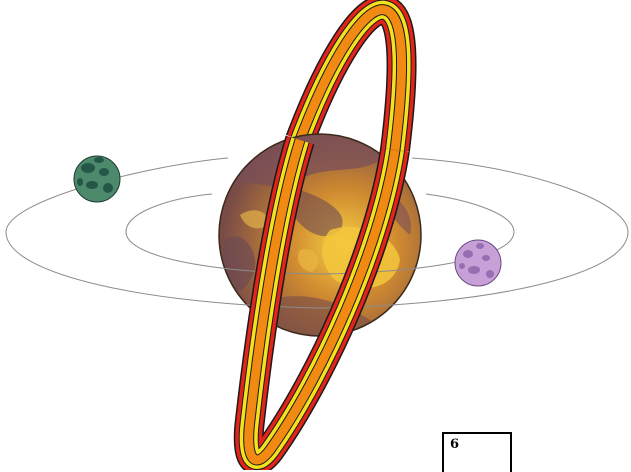 This screenshot has width=631, height=472. Describe the element at coordinates (477, 452) in the screenshot. I see `figure-label-box: 6` at that location.